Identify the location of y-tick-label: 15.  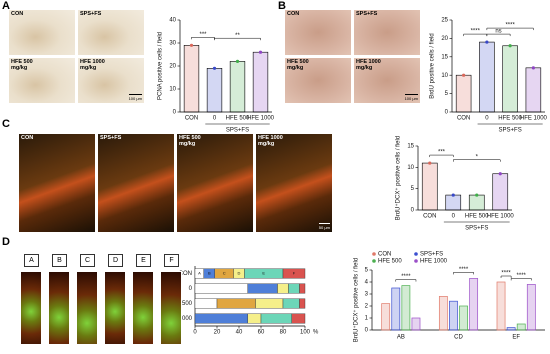
(444, 57).